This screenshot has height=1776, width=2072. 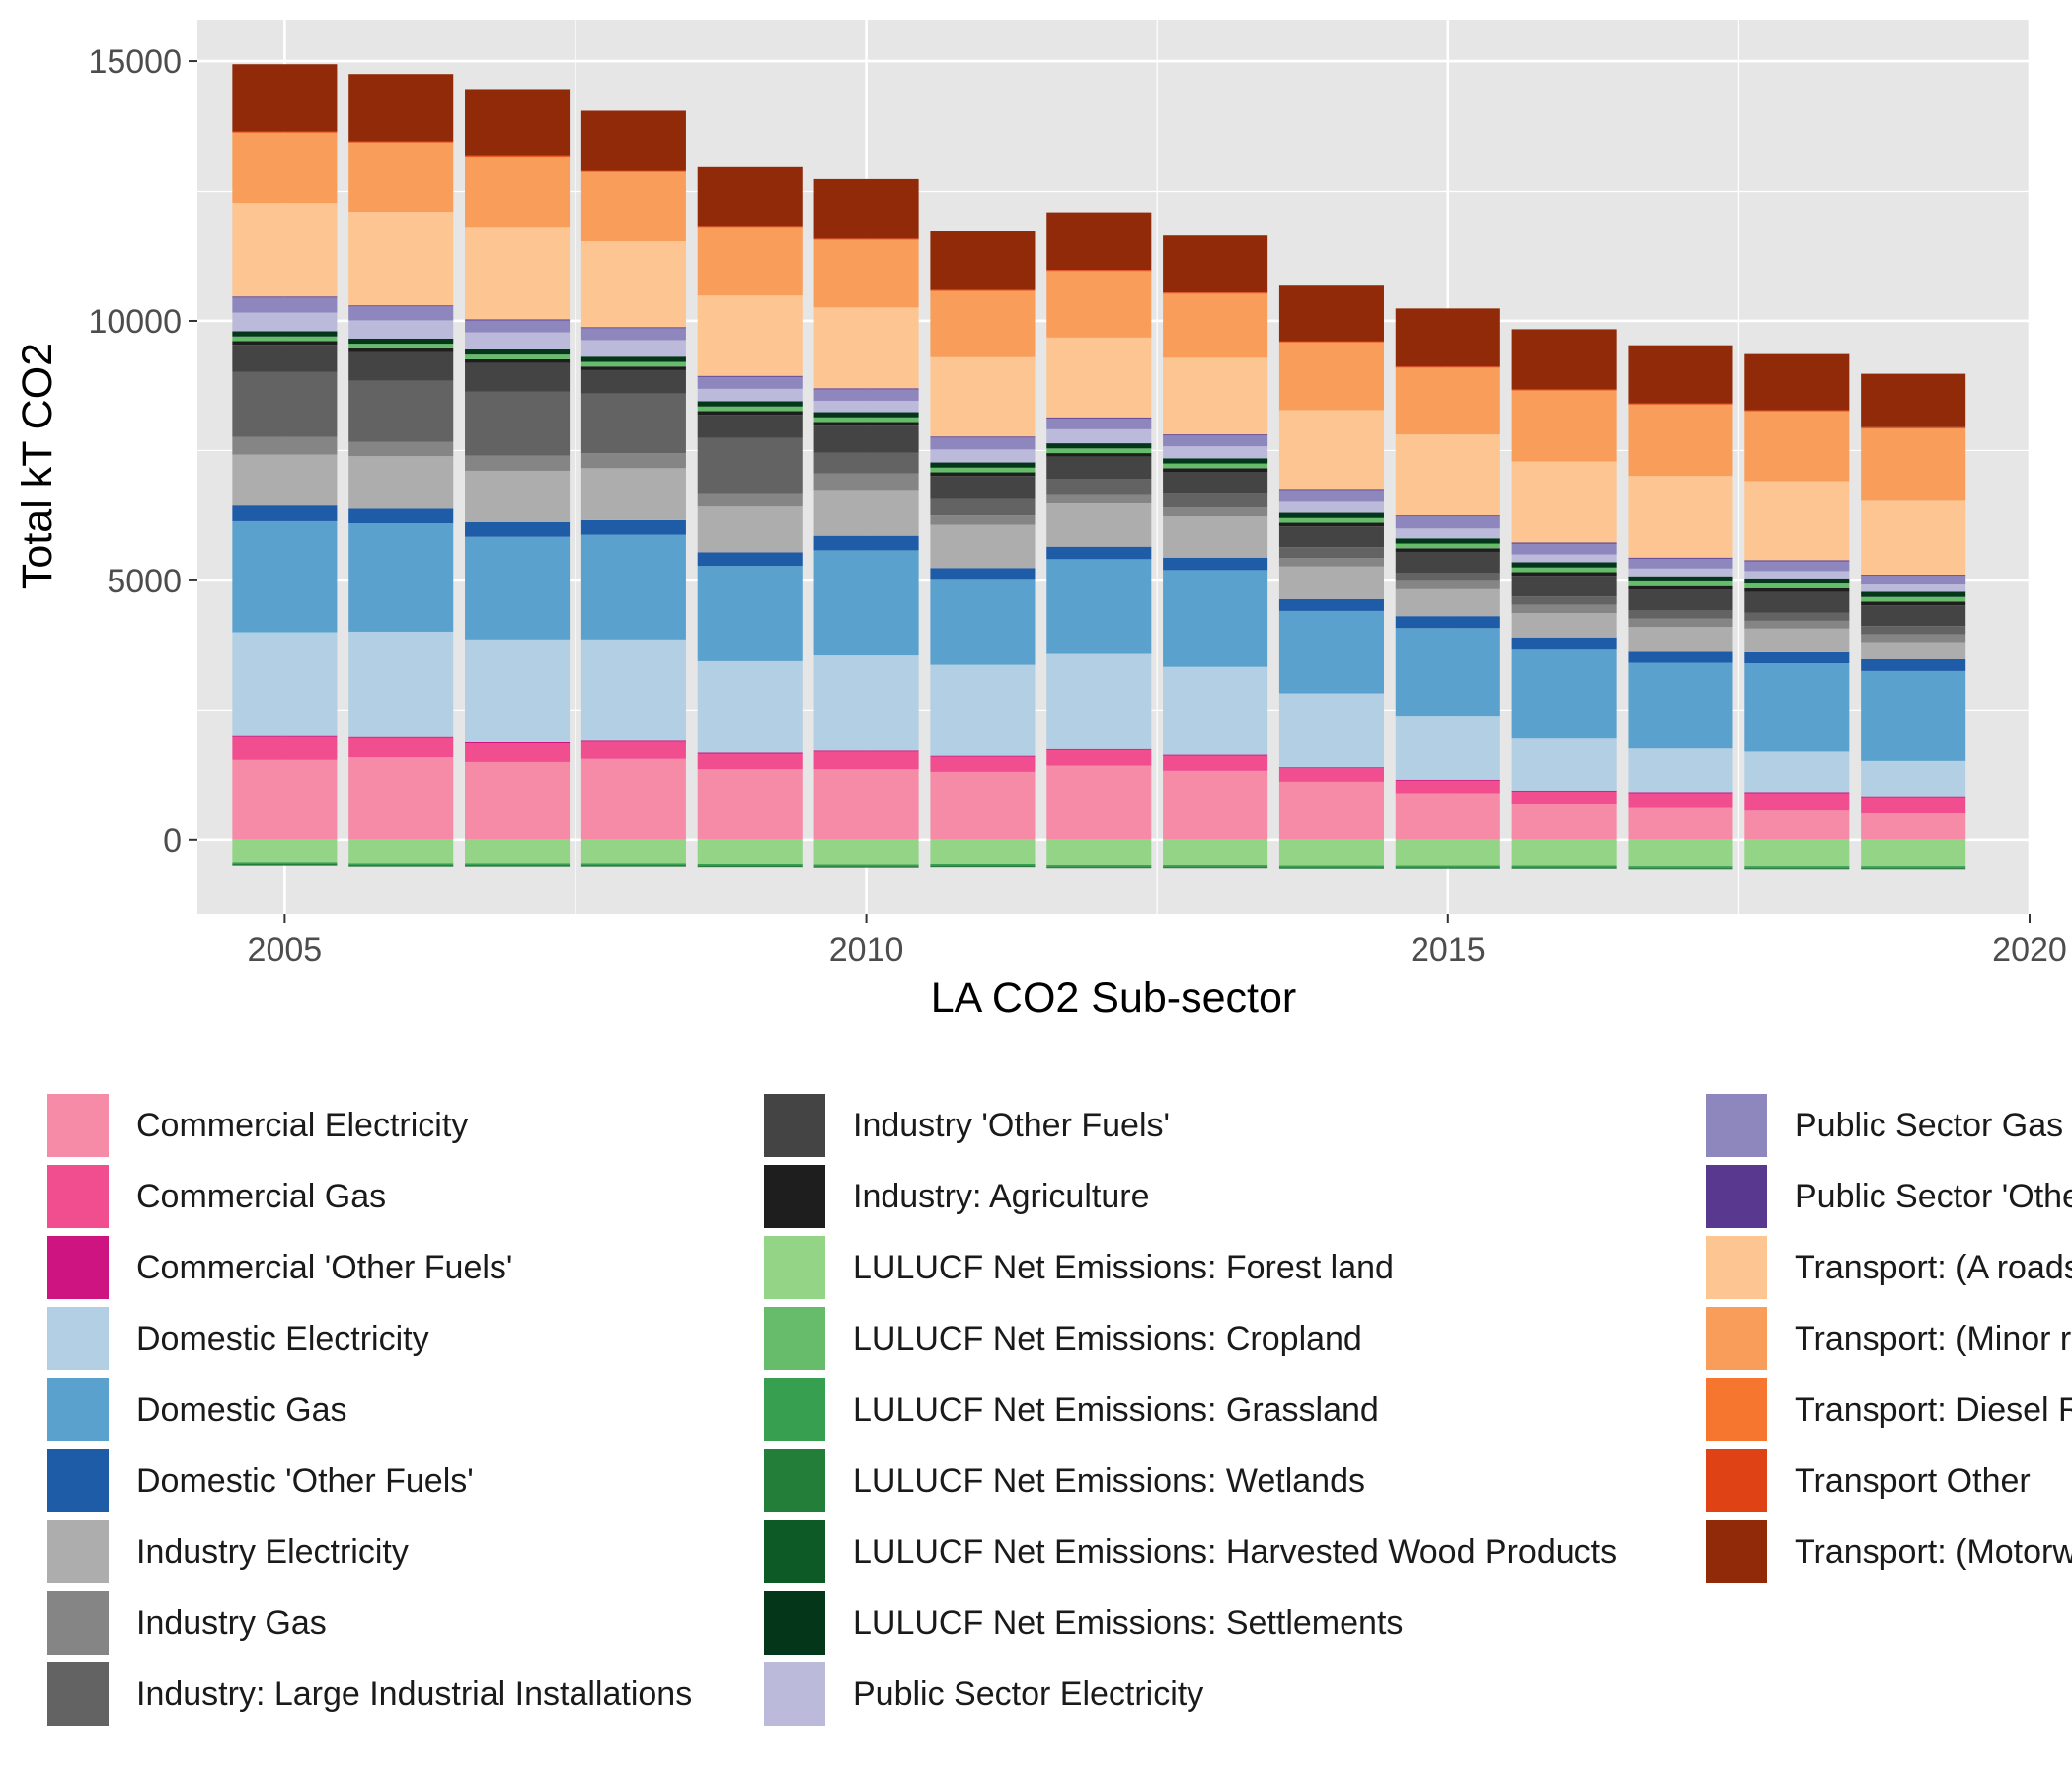 I want to click on legend-label: LULUCF Net Emissions: Wetlands, so click(x=1109, y=1480).